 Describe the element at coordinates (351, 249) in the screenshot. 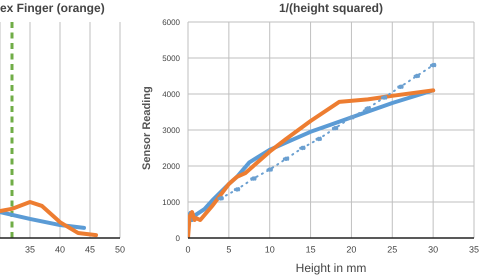

I see `x-tick-label: 20` at that location.